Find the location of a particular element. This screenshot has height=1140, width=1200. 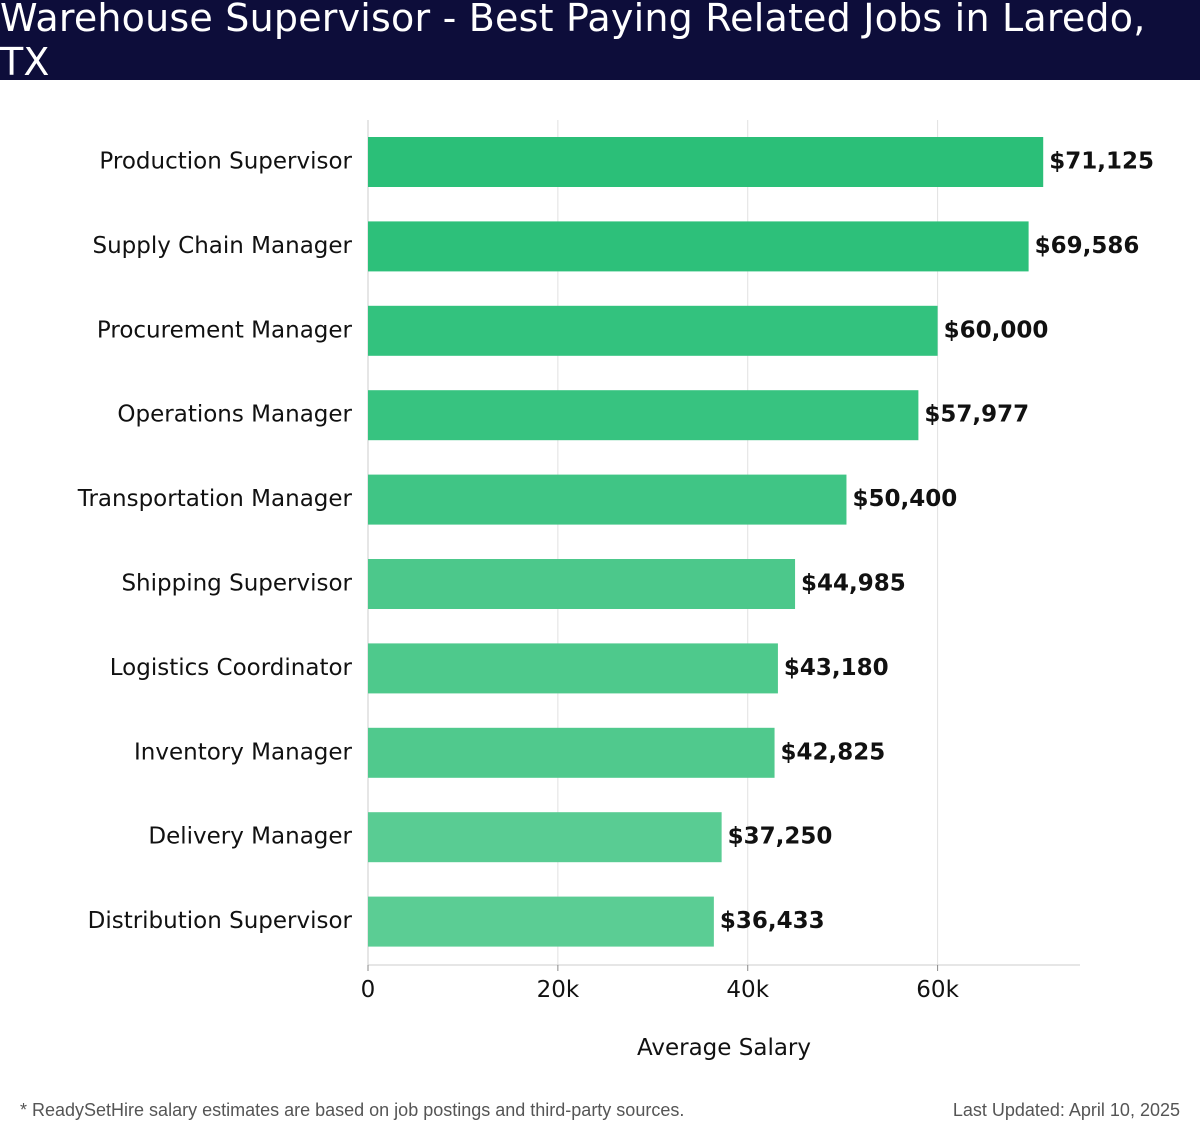

x-tick-label: 20k is located at coordinates (558, 990).